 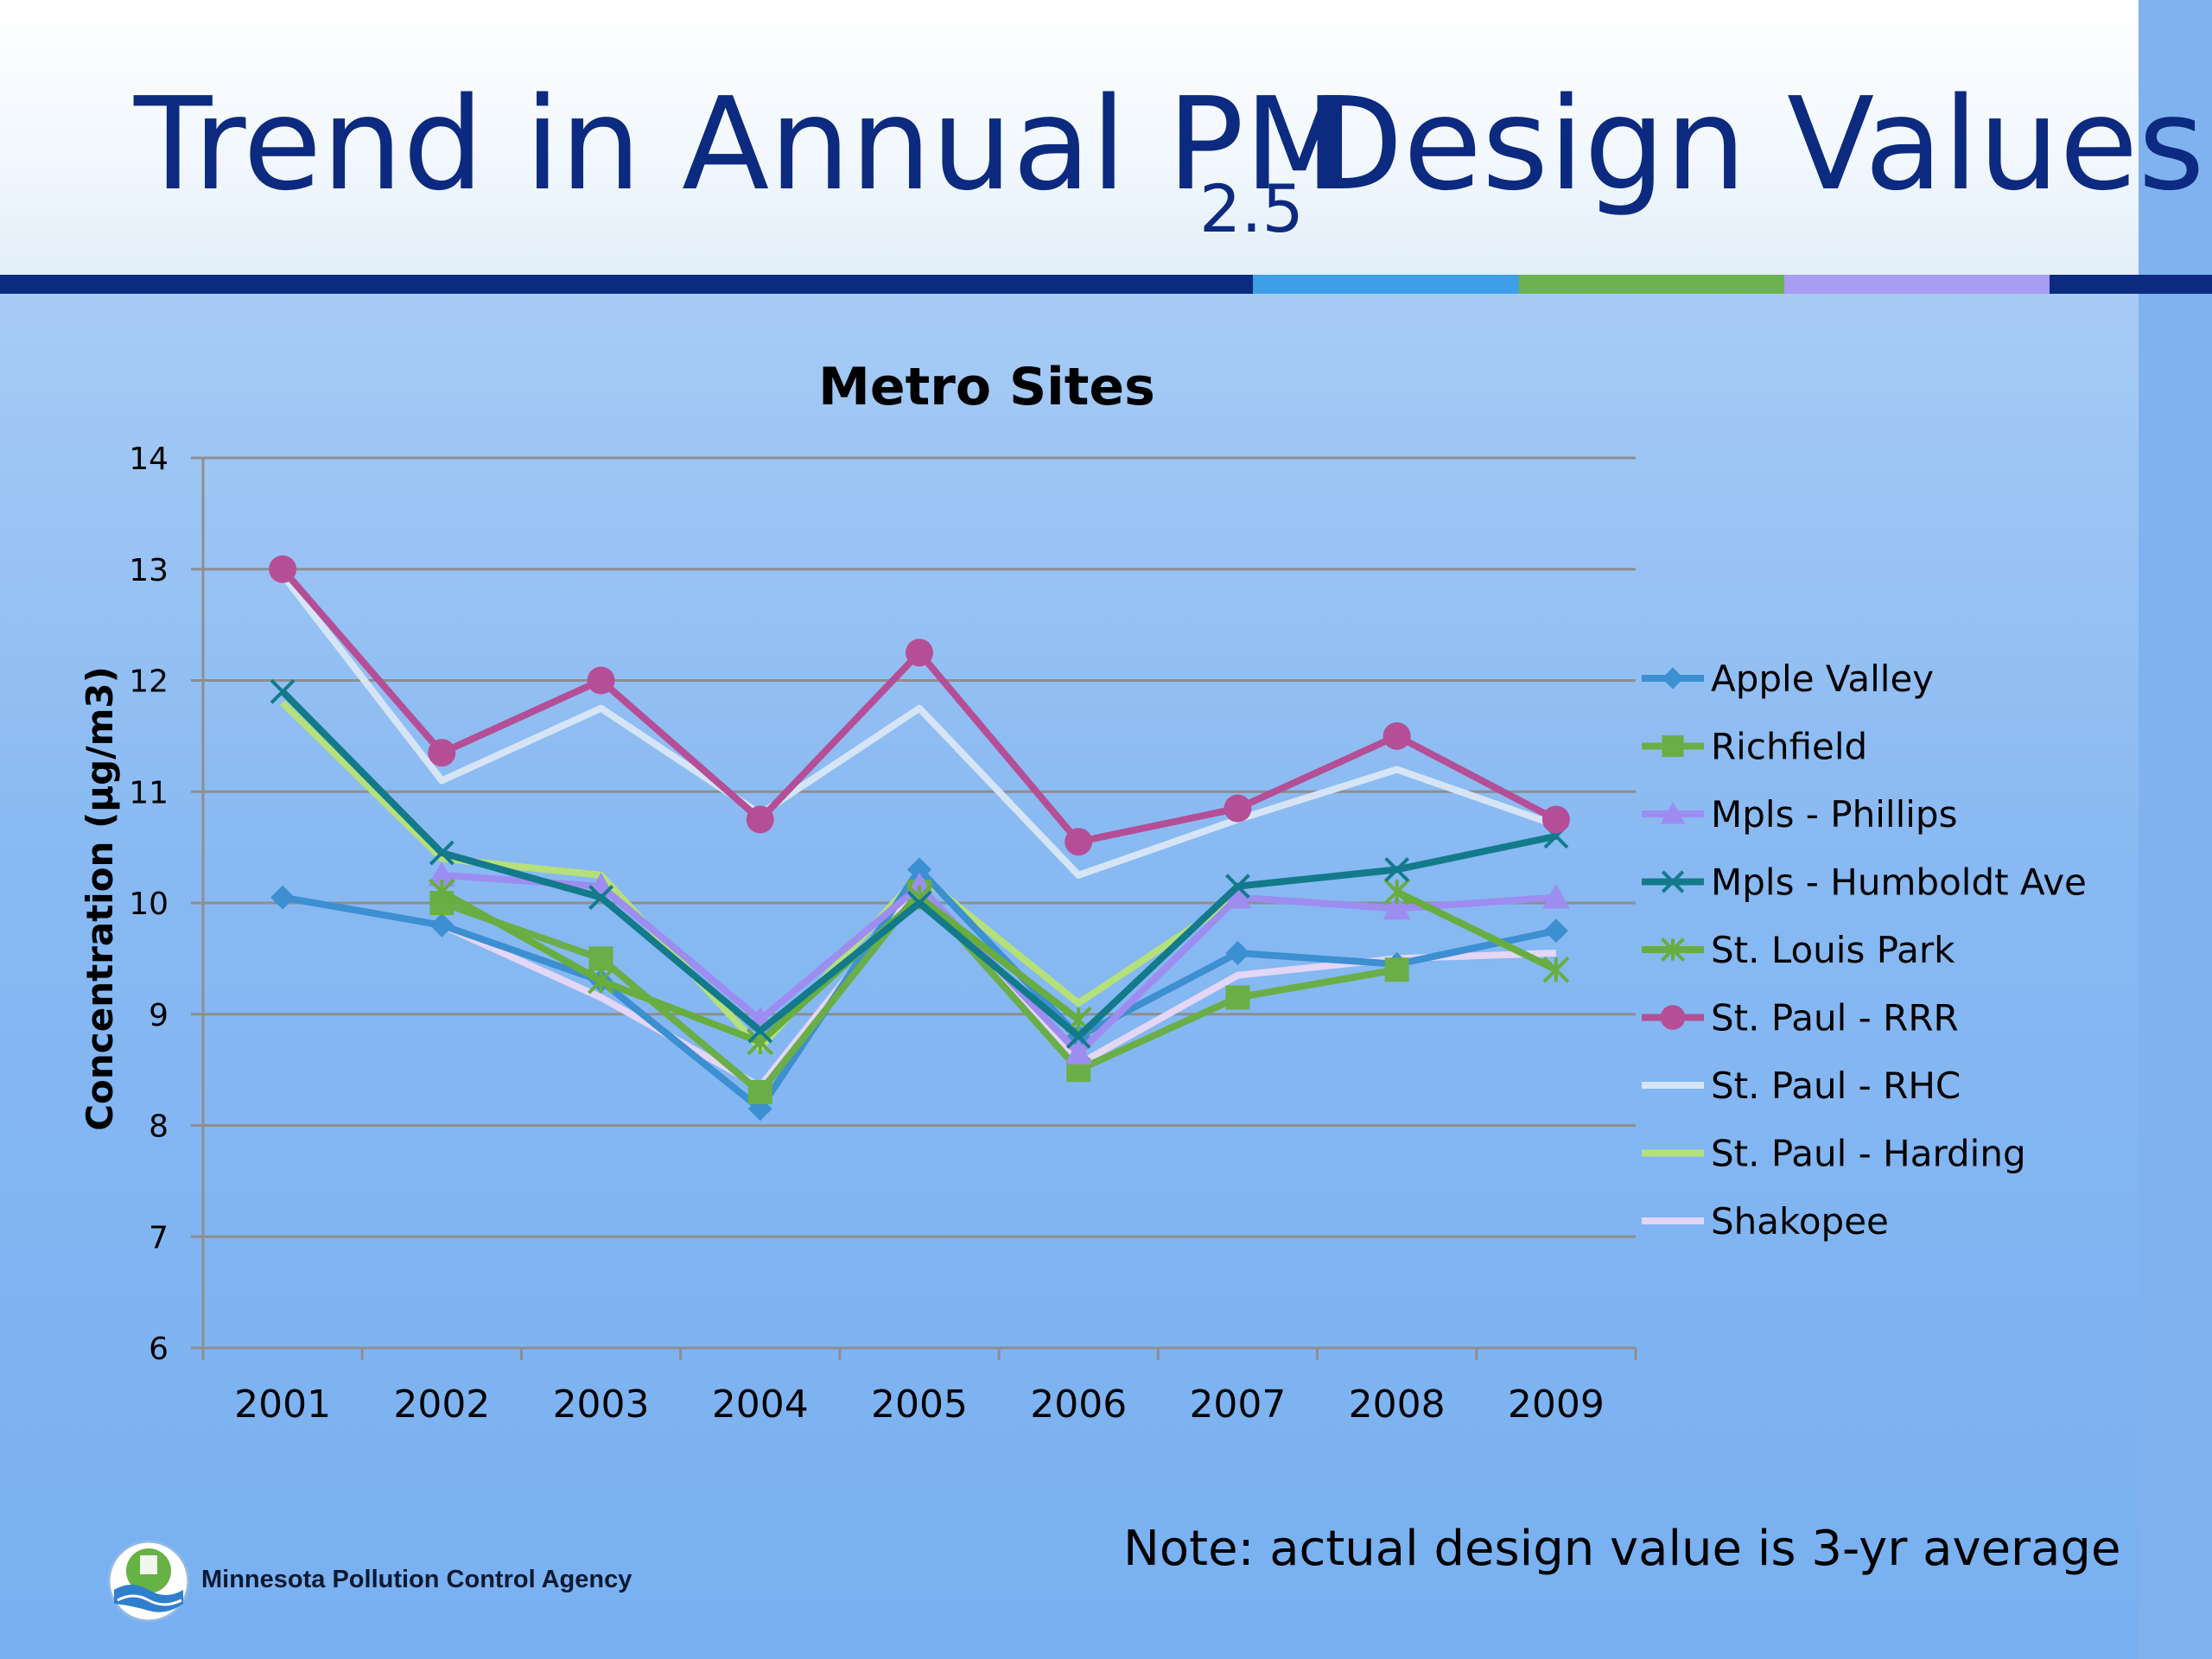 What do you see at coordinates (148, 459) in the screenshot?
I see `y-tick-label: 14` at bounding box center [148, 459].